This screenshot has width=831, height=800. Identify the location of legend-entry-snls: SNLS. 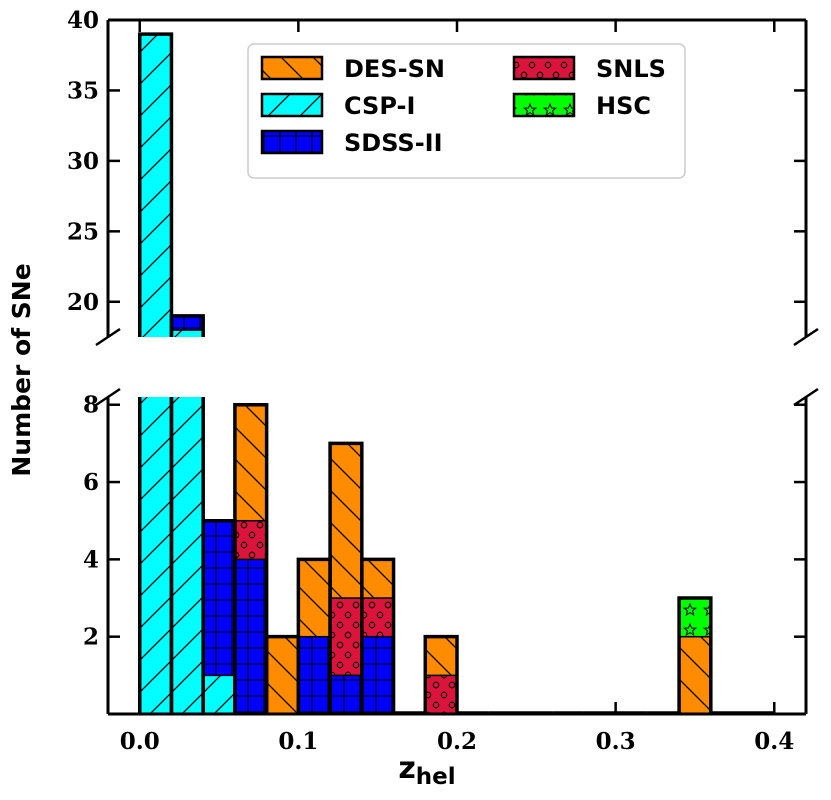
(589, 69).